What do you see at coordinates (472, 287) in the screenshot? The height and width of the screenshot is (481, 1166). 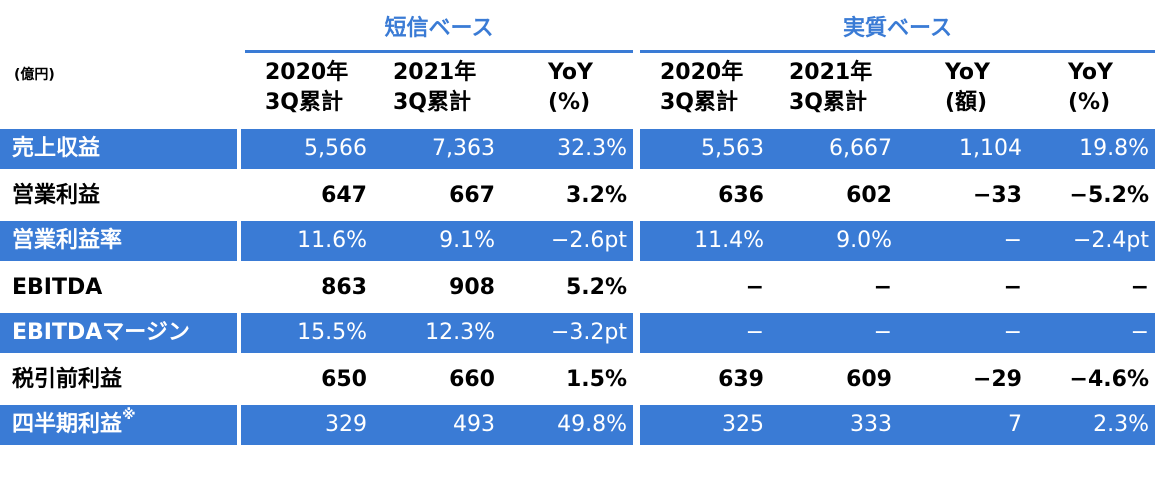 I see `cell-2021-3q: 908` at bounding box center [472, 287].